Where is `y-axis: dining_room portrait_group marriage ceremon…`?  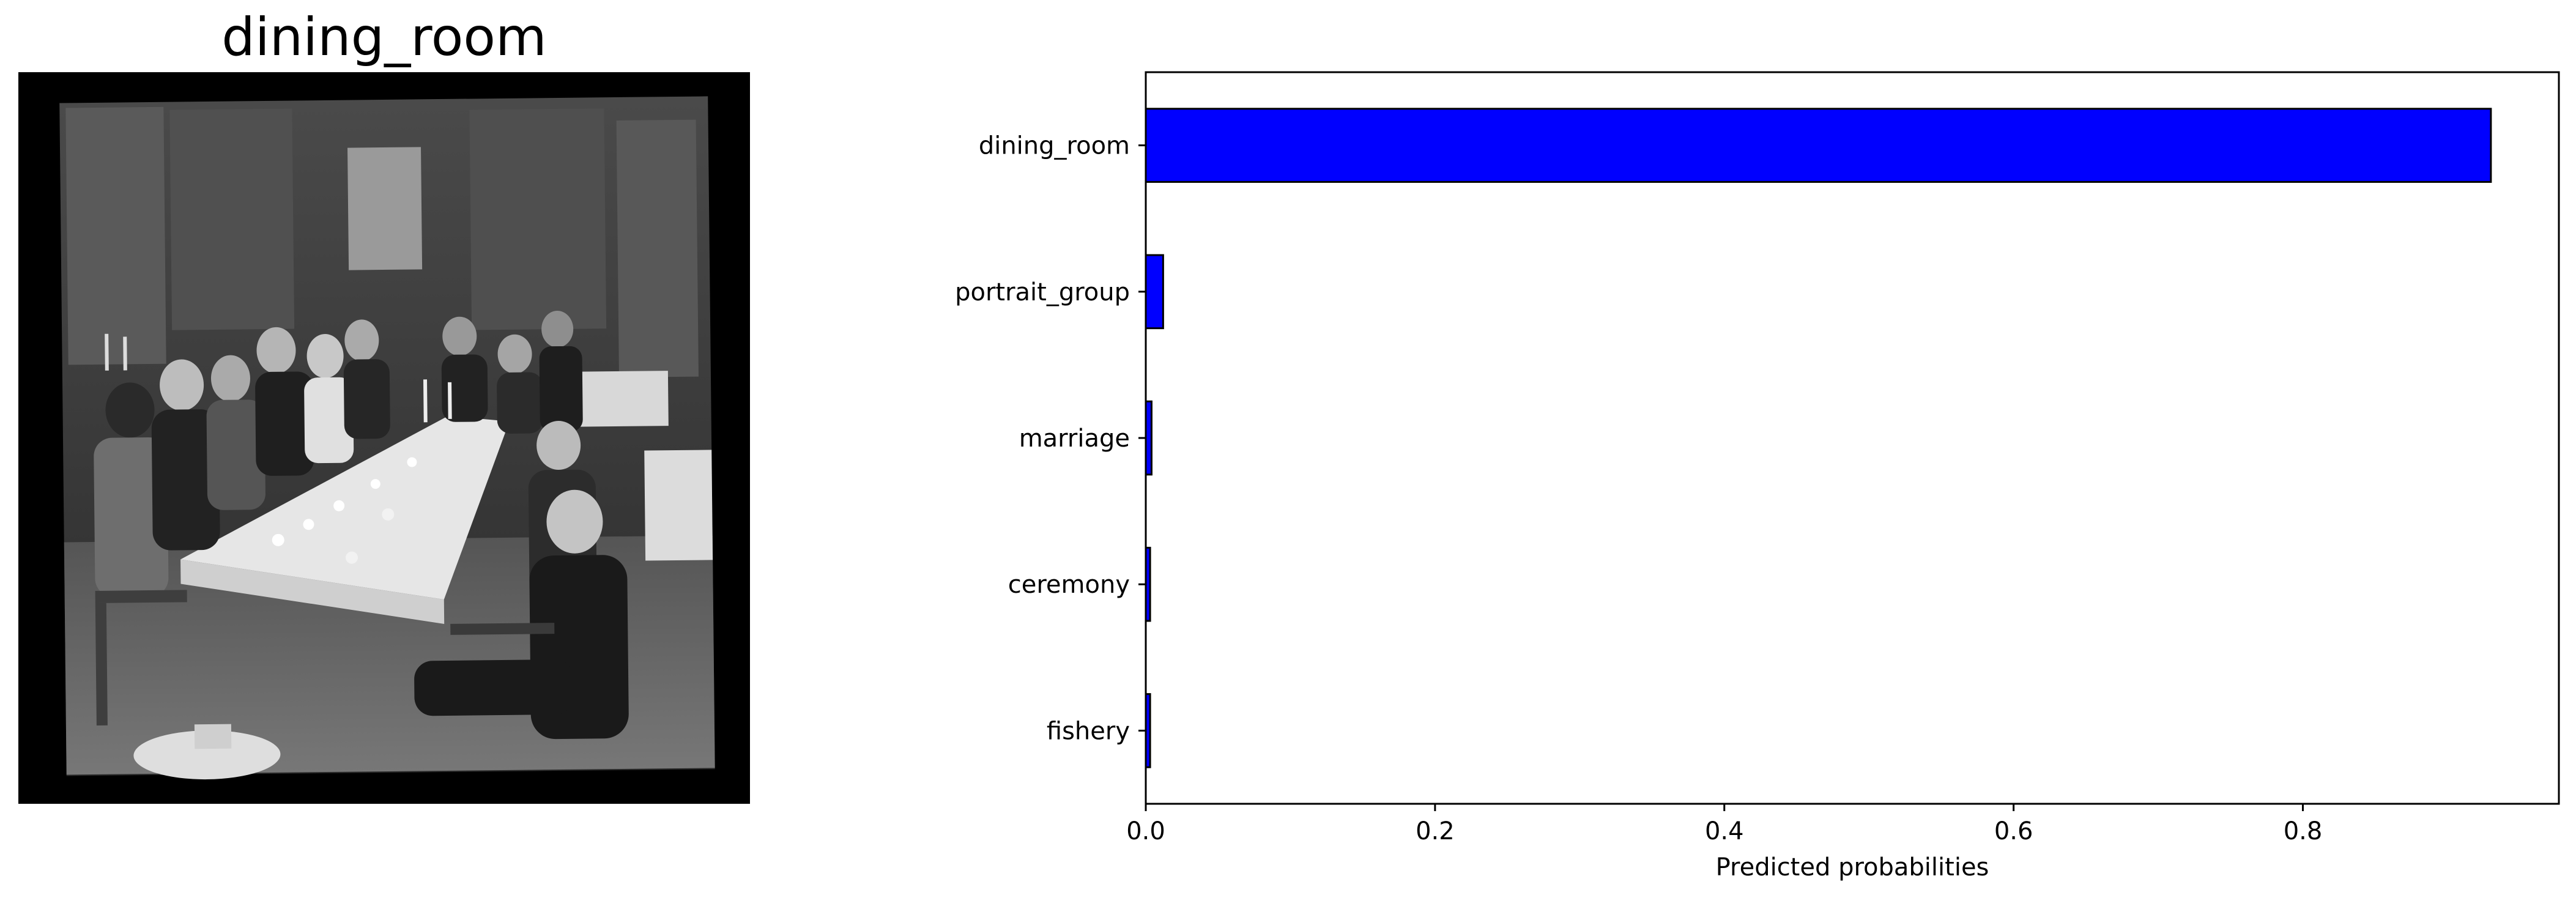 y-axis: dining_room portrait_group marriage ceremon… is located at coordinates (1050, 438).